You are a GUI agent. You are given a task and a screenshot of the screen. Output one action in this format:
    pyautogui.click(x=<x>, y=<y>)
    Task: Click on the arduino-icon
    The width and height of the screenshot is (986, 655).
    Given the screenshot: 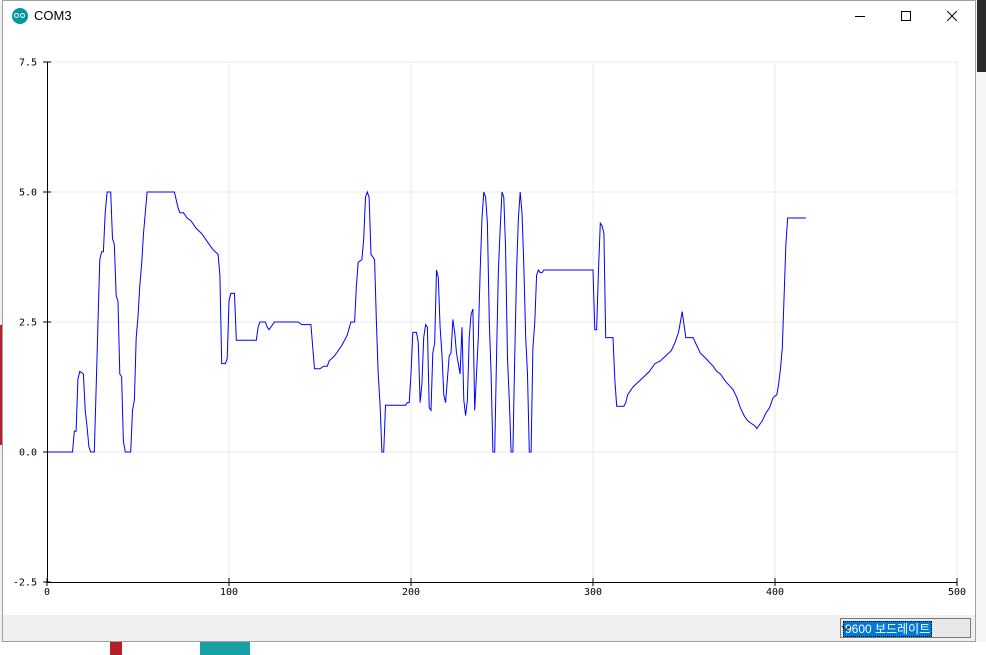 What is the action you would take?
    pyautogui.click(x=20, y=16)
    